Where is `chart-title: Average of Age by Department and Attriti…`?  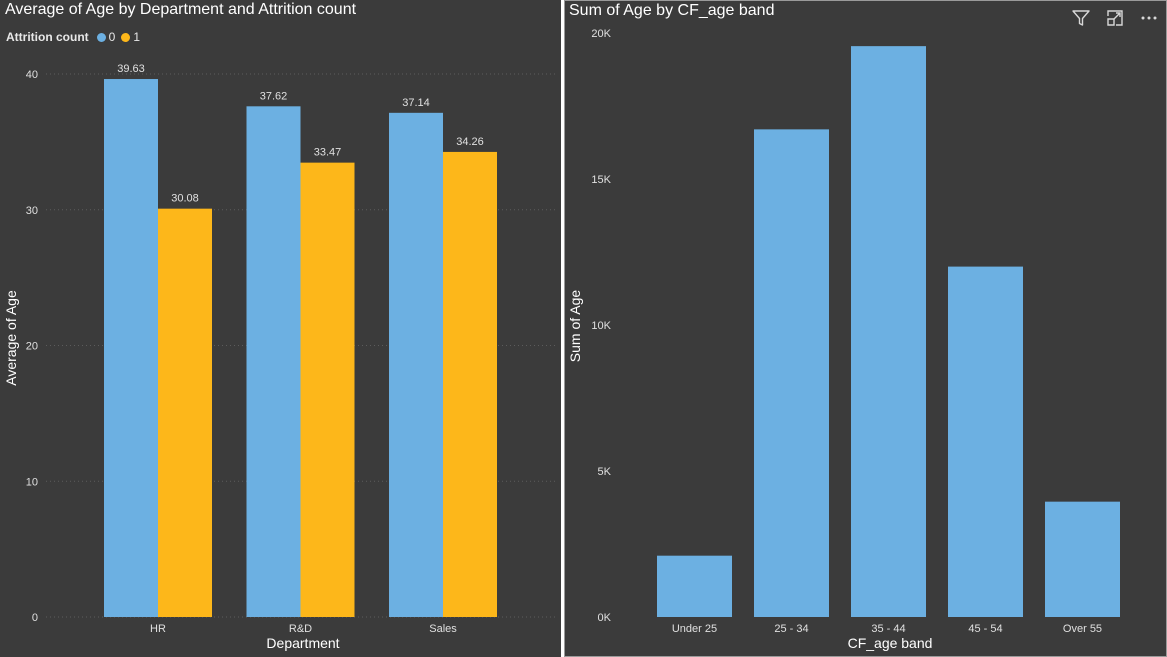
chart-title: Average of Age by Department and Attriti… is located at coordinates (181, 9).